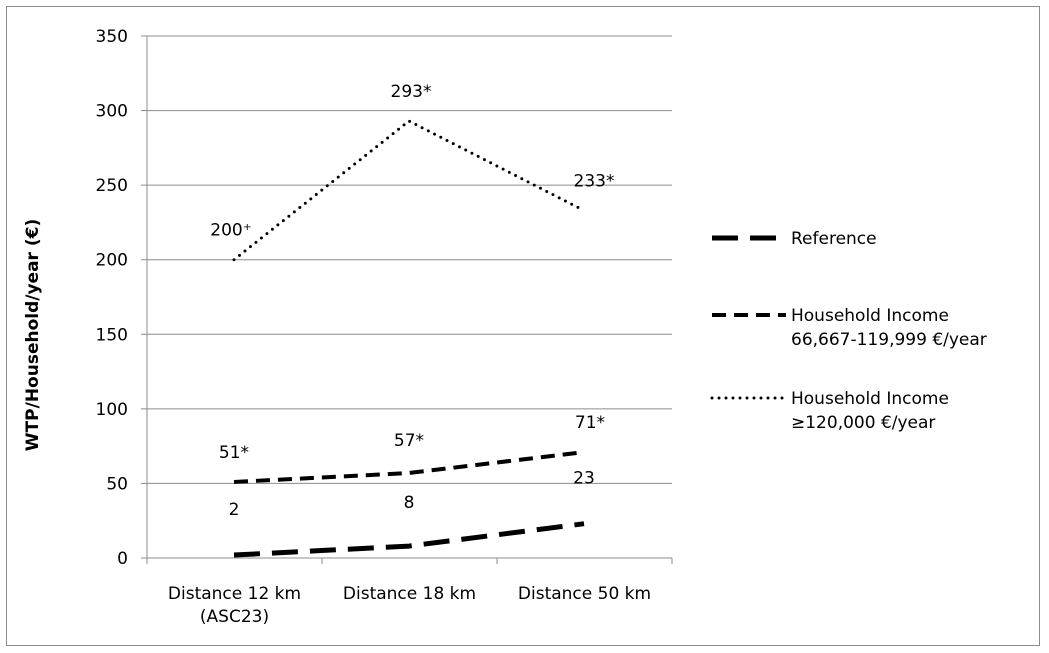  I want to click on y-axis-title: WTP/Household/year (€), so click(33, 335).